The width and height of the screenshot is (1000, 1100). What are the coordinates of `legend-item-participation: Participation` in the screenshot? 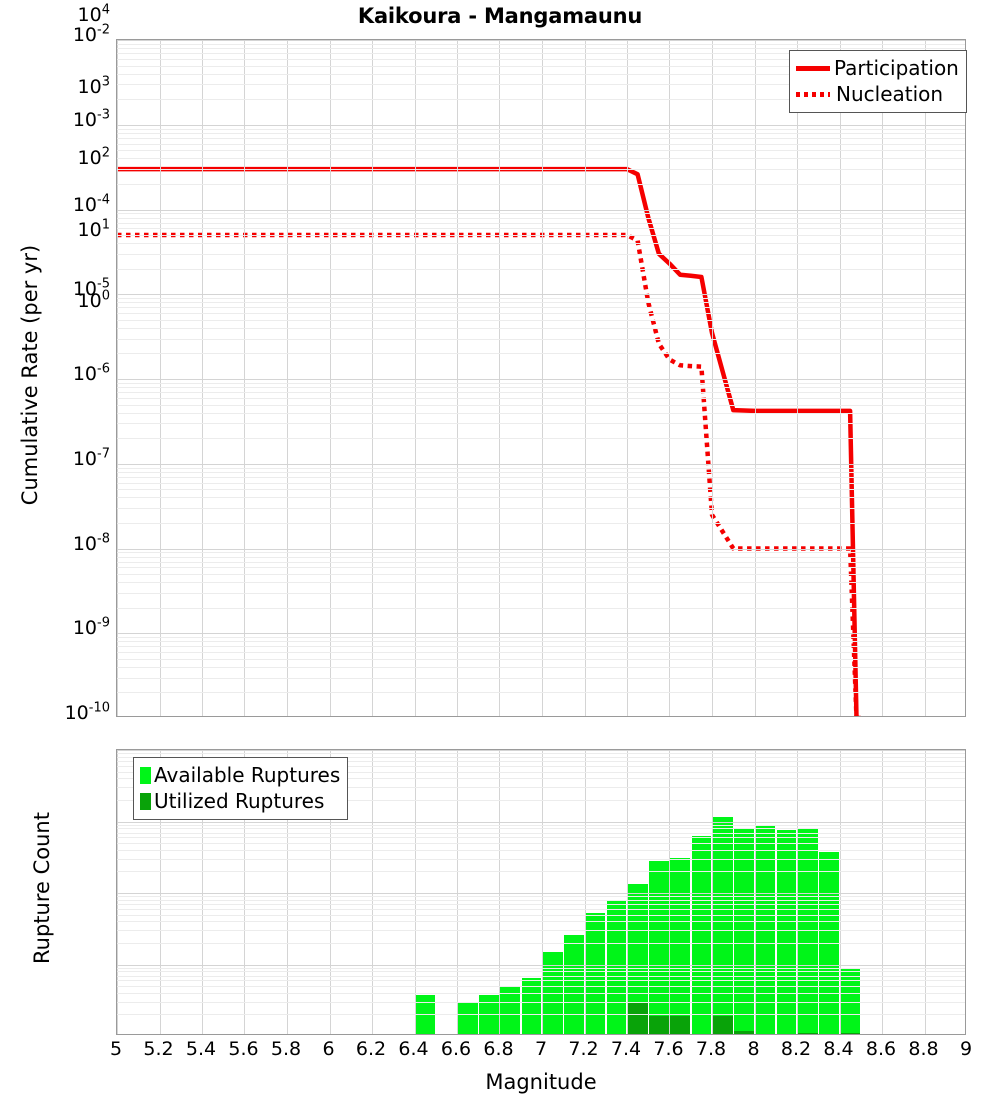 It's located at (877, 68).